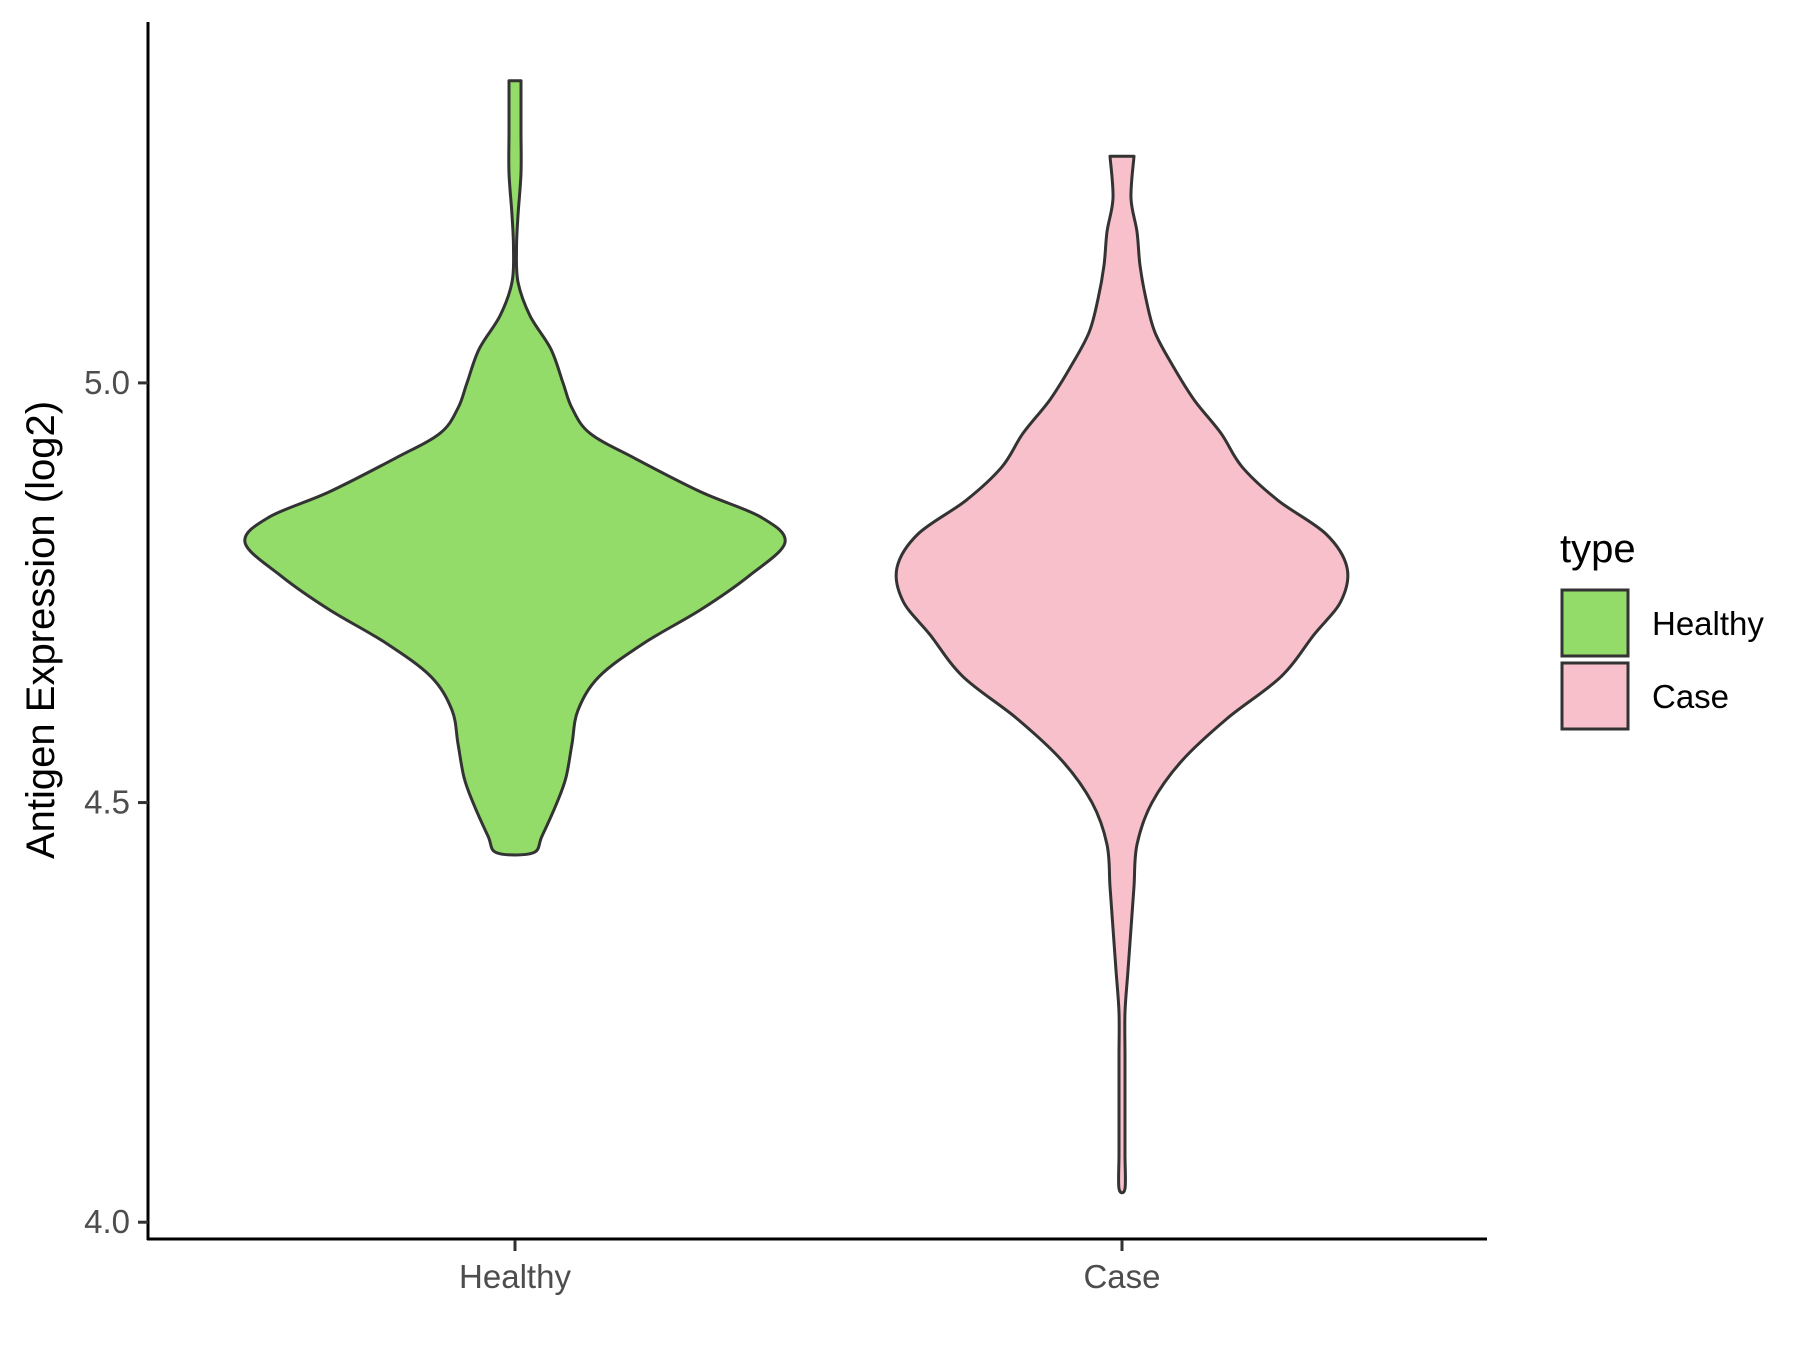 The width and height of the screenshot is (1800, 1350). Describe the element at coordinates (1690, 696) in the screenshot. I see `legend-label-case: Case` at that location.